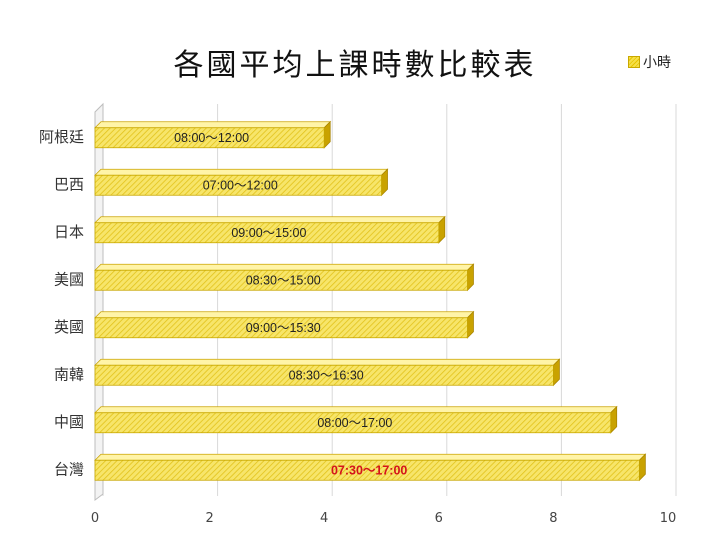  I want to click on data-label-0: 08:00～12:00, so click(211, 138).